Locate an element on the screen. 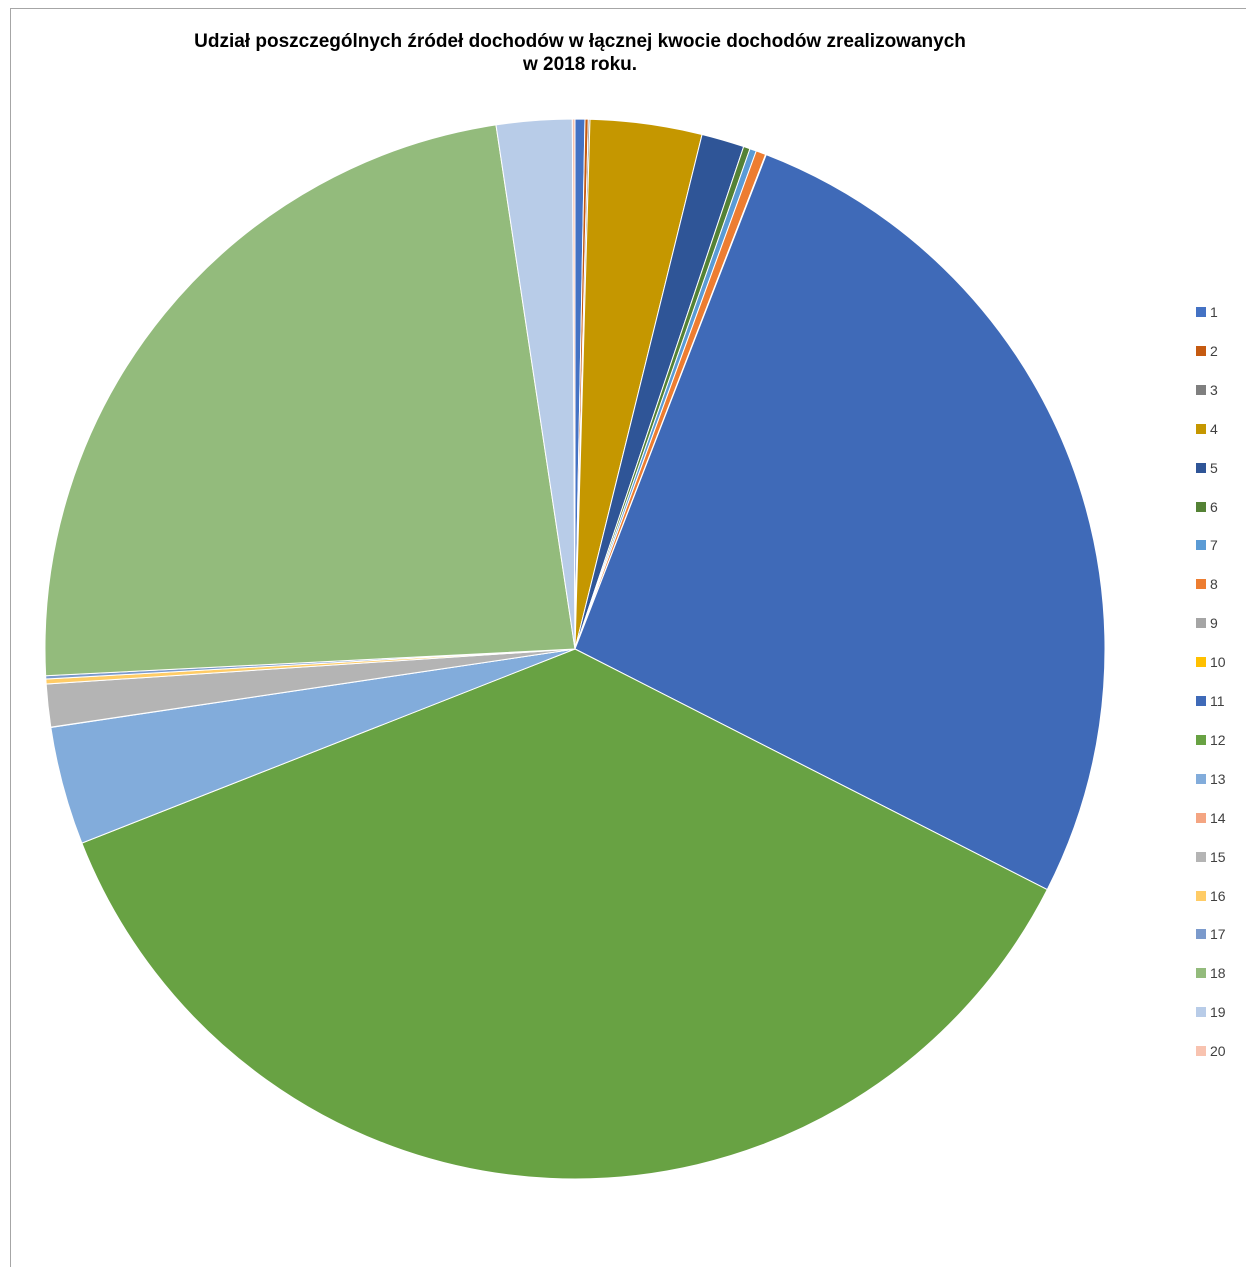 The width and height of the screenshot is (1246, 1267). legend-item-13: 13 is located at coordinates (1211, 779).